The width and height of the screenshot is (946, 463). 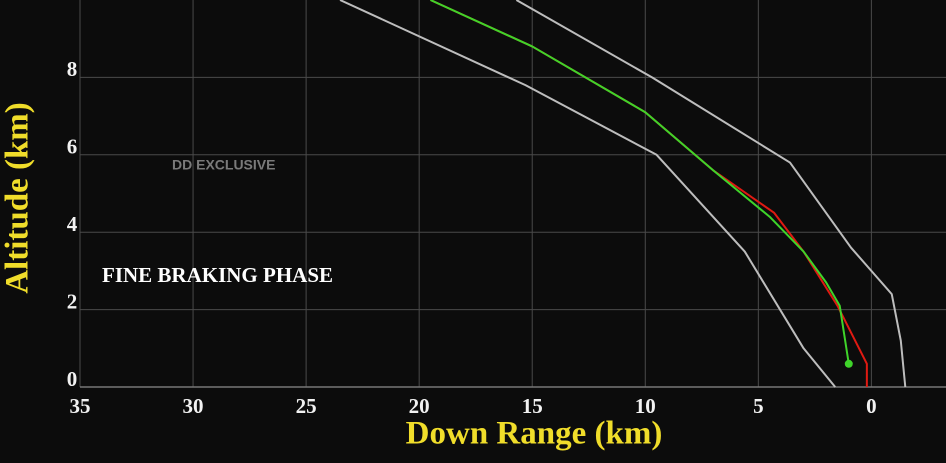 I want to click on y-tick-label: 0, so click(x=72, y=379).